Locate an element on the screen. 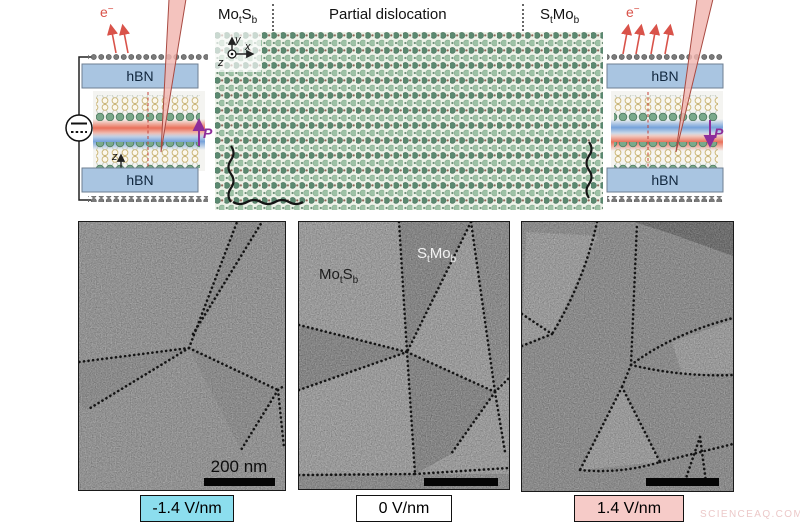  partial-dislocation-label: Partial dislocation is located at coordinates (388, 14).